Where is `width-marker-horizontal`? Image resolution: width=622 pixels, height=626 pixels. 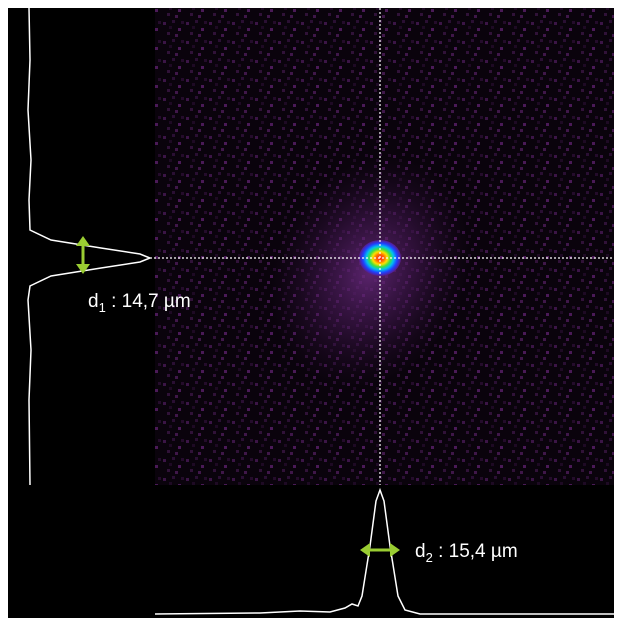 width-marker-horizontal is located at coordinates (380, 550).